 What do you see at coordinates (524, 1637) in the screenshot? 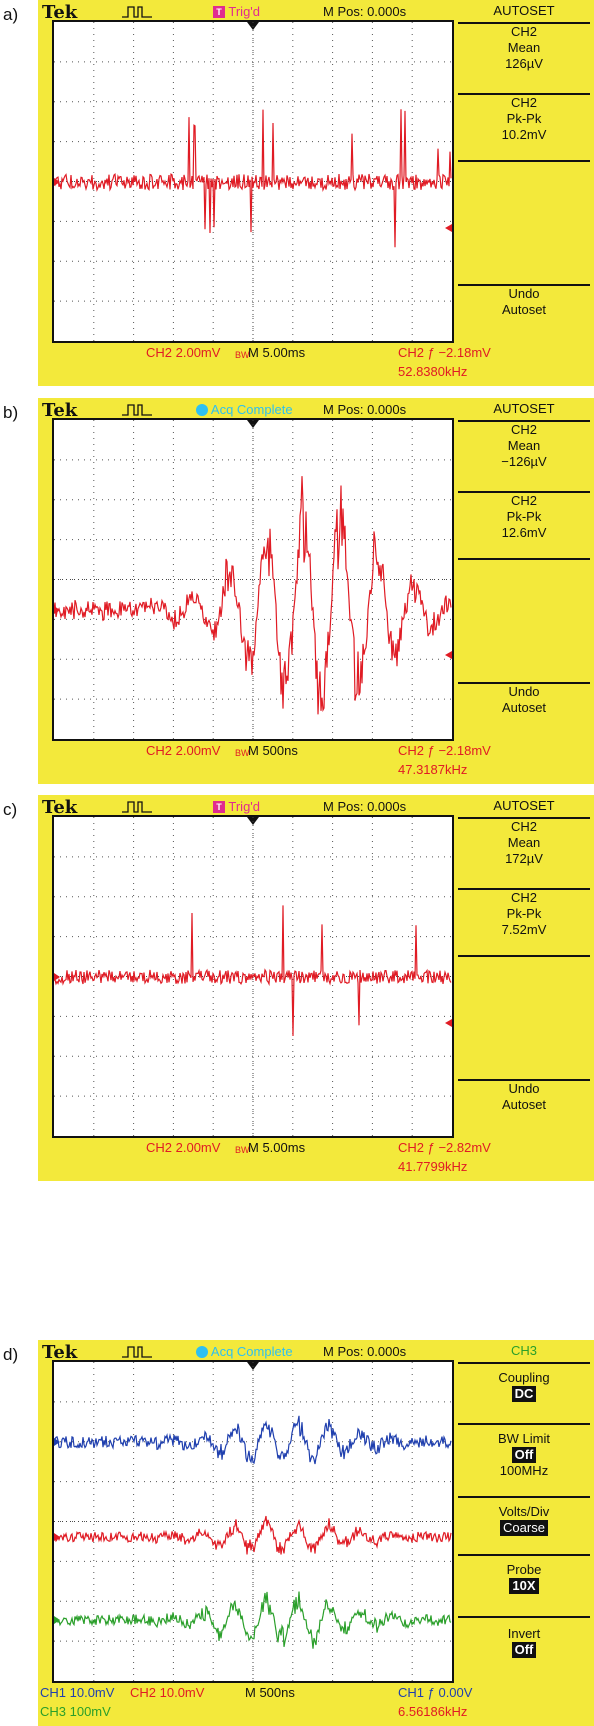
I see `invert-button: Invert Off` at bounding box center [524, 1637].